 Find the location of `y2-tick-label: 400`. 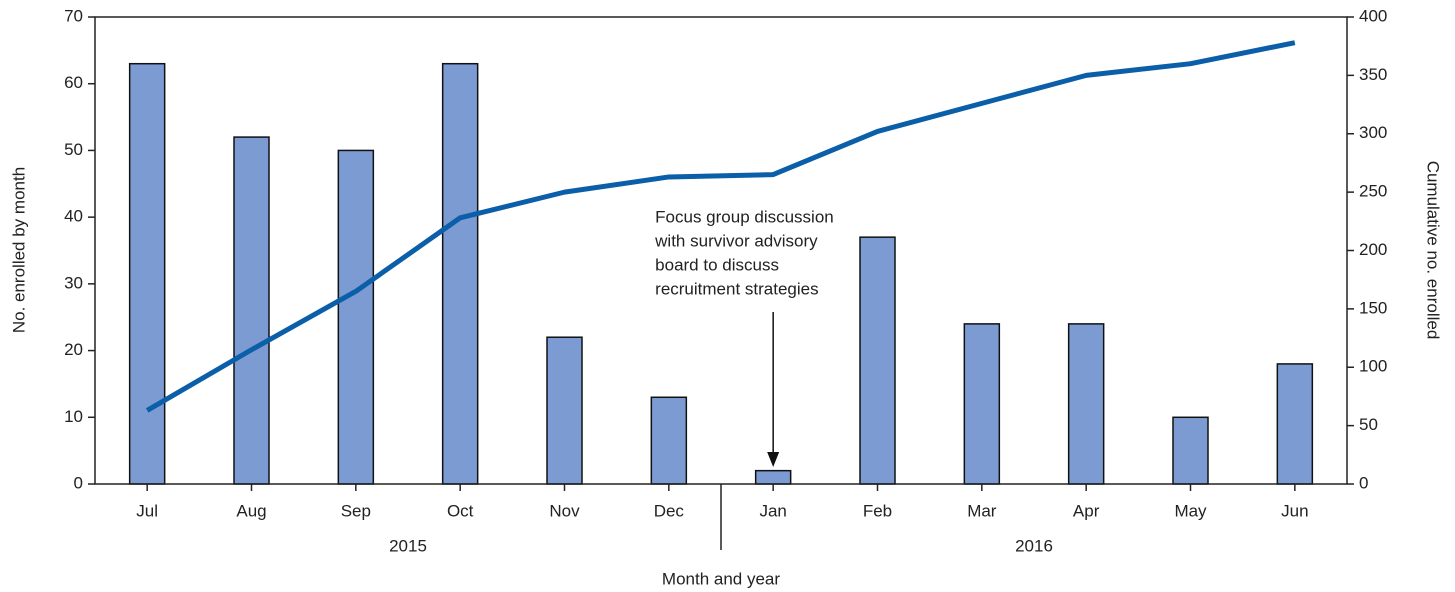

y2-tick-label: 400 is located at coordinates (1373, 15).